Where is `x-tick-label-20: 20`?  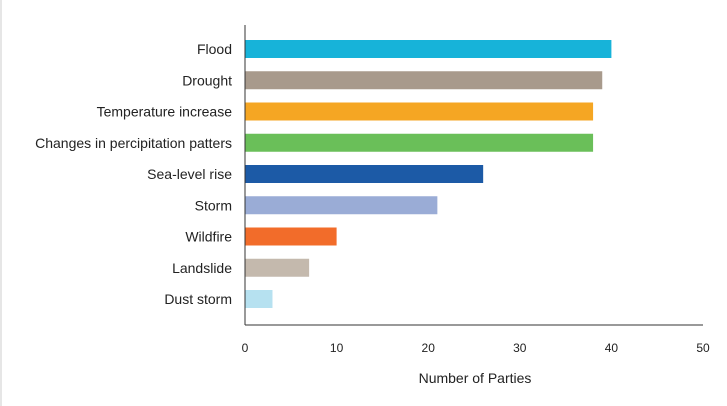 x-tick-label-20: 20 is located at coordinates (429, 348).